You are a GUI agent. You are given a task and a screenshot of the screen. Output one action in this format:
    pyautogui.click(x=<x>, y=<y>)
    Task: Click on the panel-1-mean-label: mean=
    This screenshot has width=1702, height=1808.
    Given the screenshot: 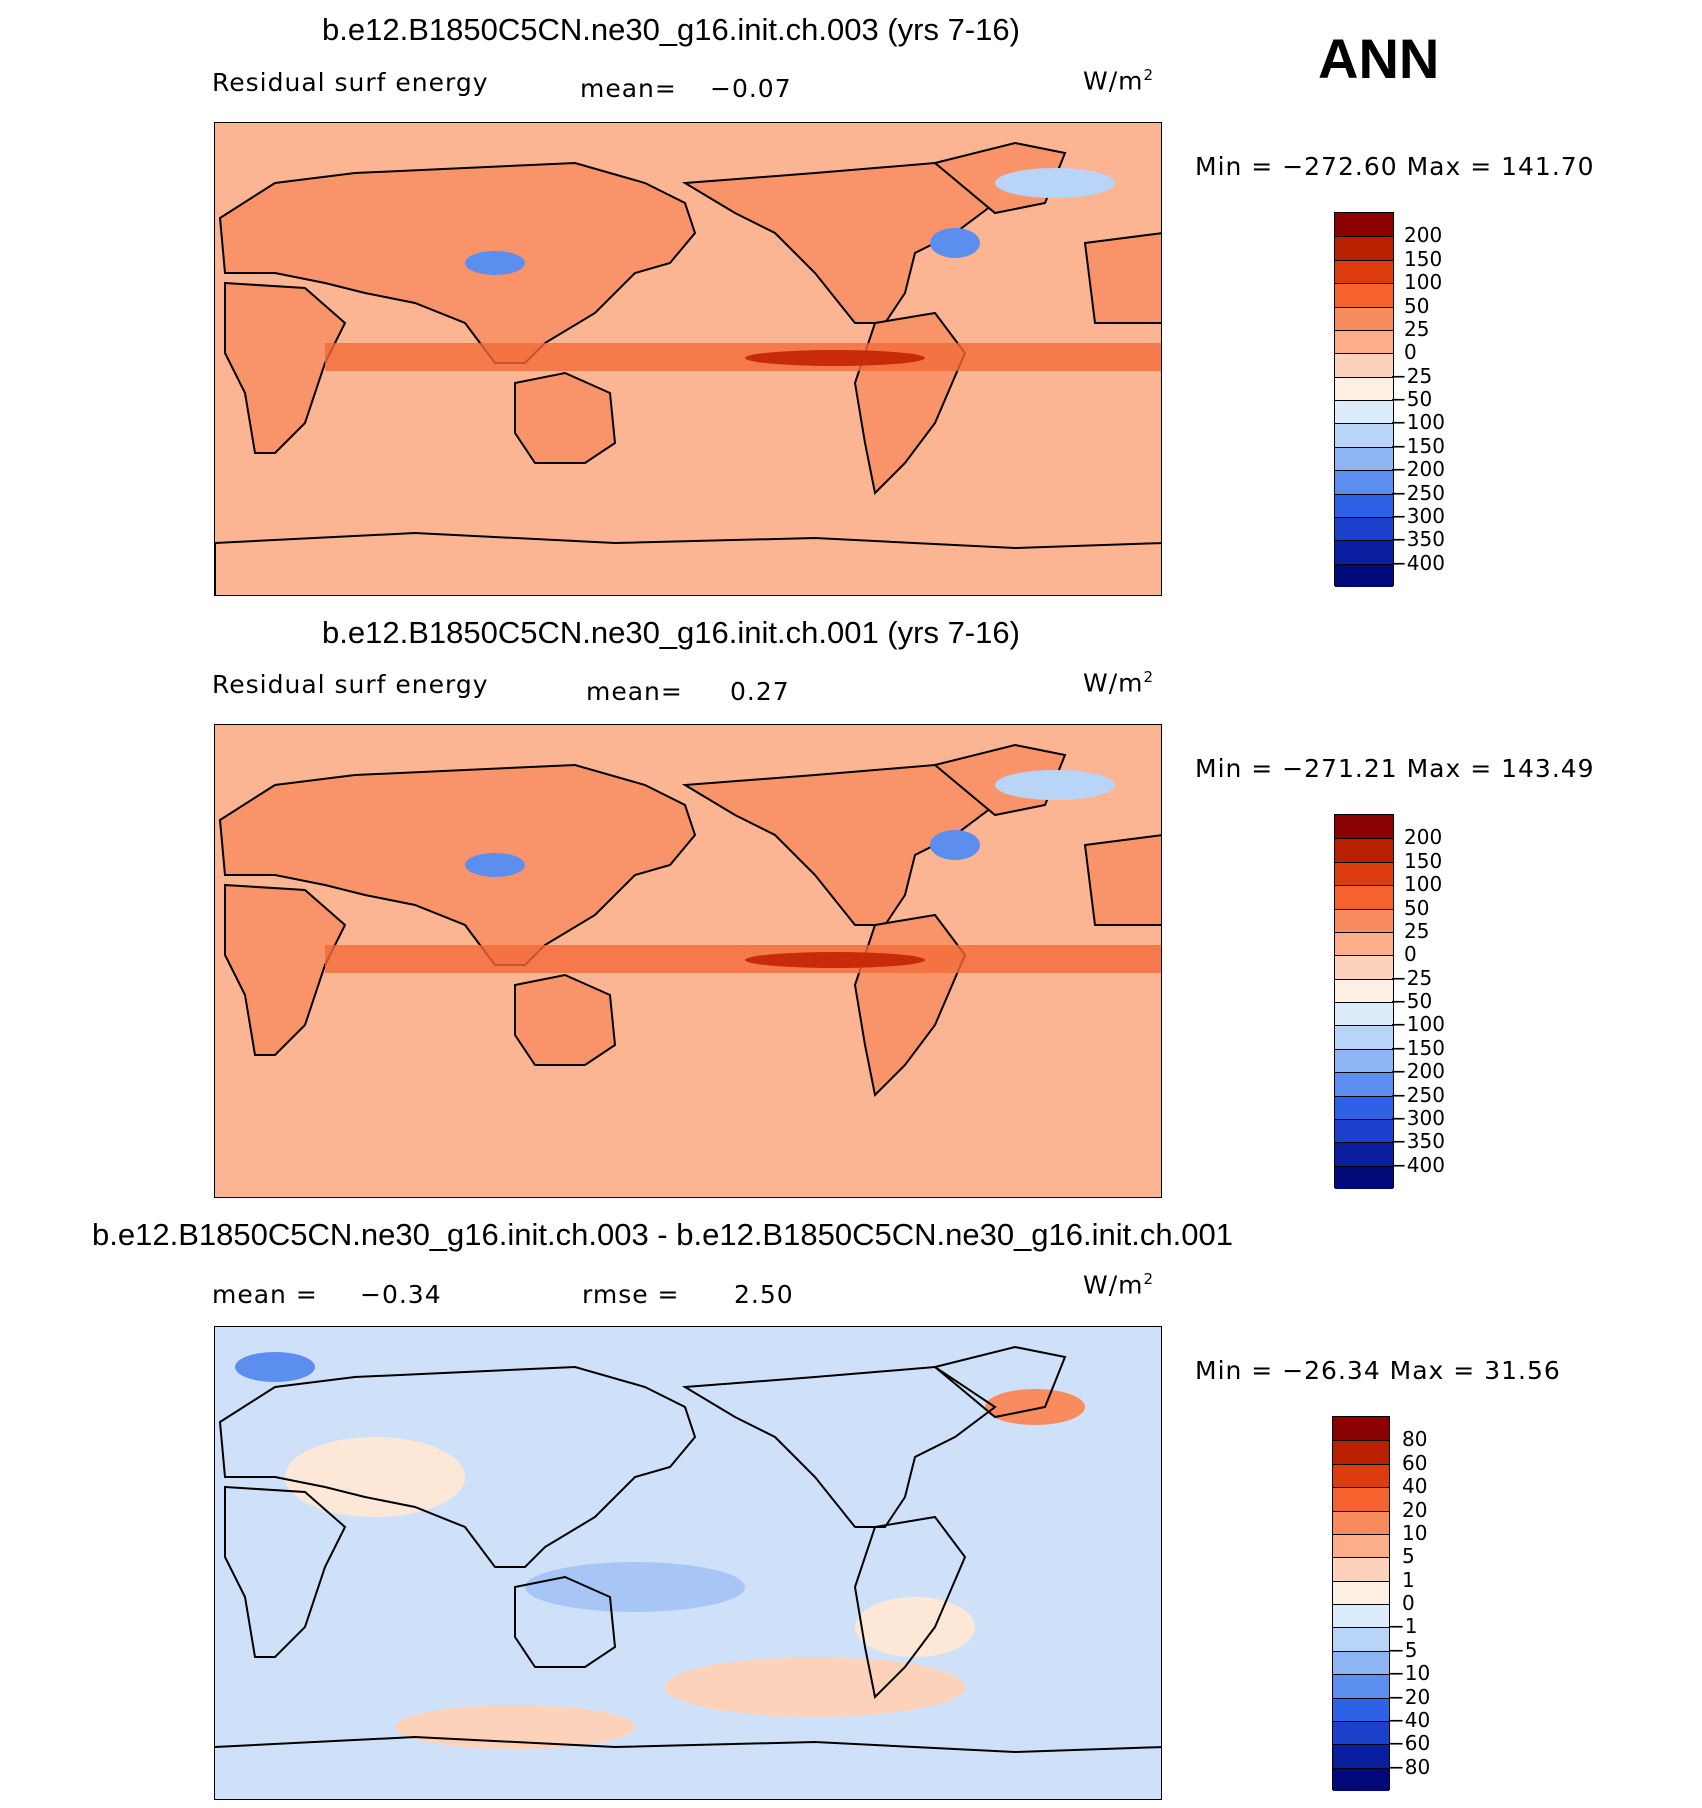 What is the action you would take?
    pyautogui.click(x=628, y=88)
    